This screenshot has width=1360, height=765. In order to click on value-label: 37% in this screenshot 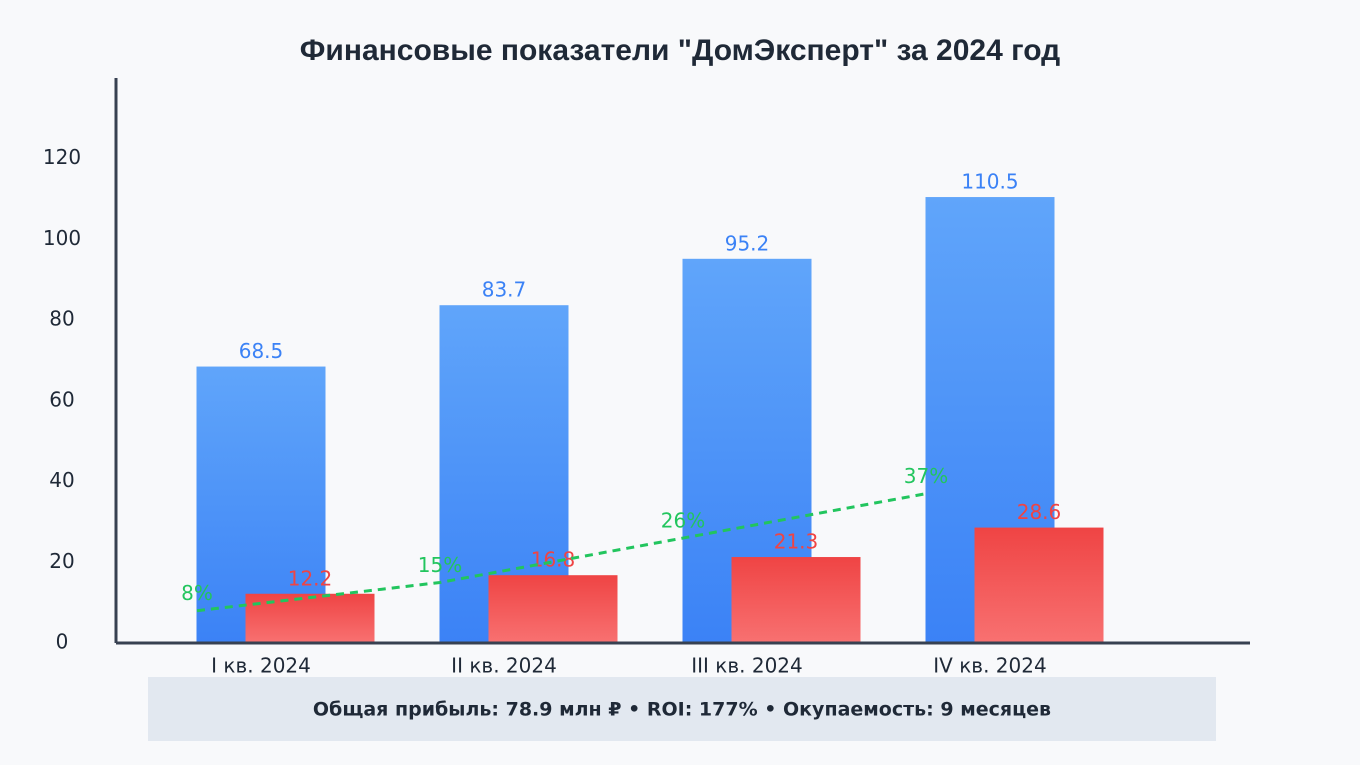, I will do `click(926, 476)`.